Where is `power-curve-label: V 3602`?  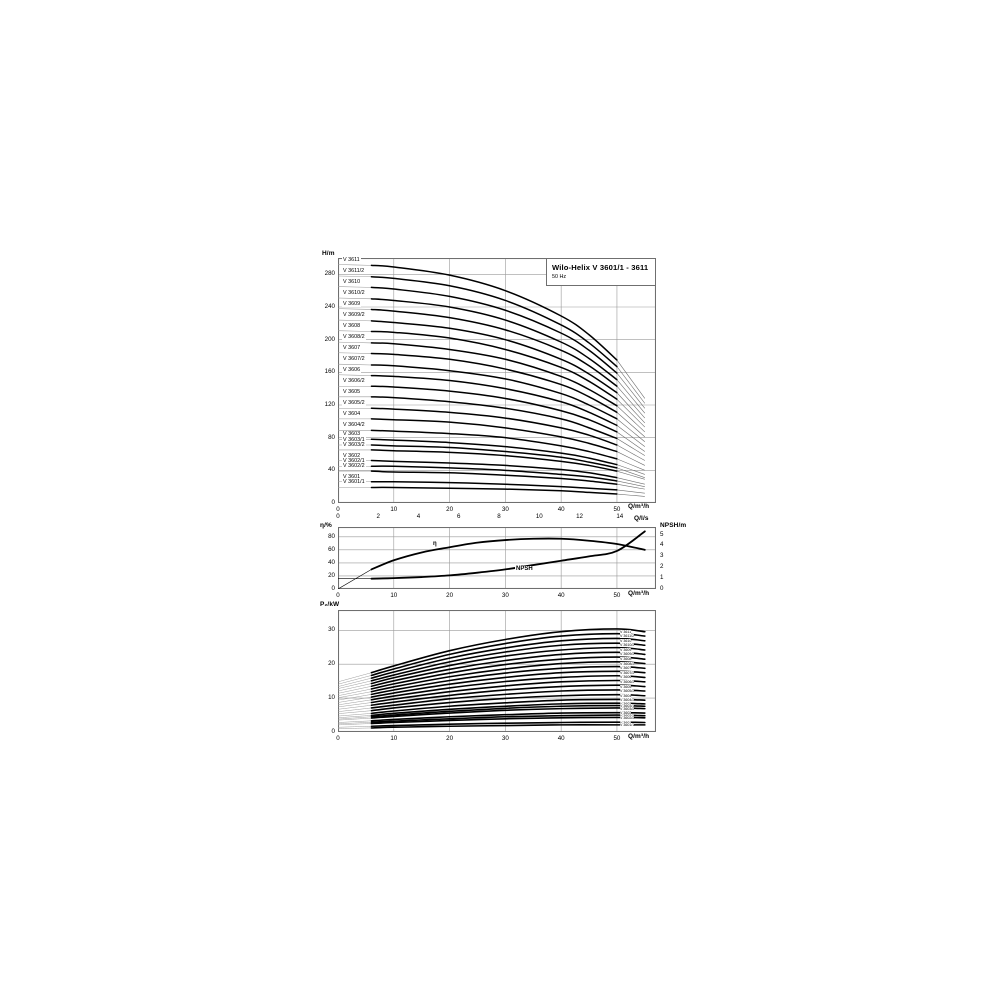 power-curve-label: V 3602 is located at coordinates (626, 713).